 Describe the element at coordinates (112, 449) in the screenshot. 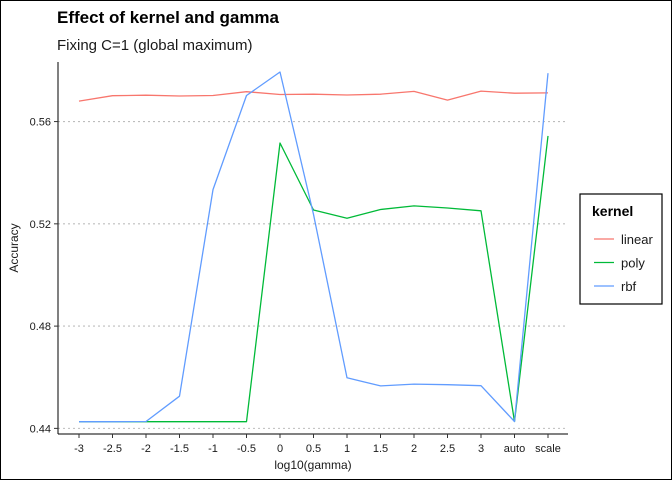

I see `x-tick-label: -2.5` at that location.